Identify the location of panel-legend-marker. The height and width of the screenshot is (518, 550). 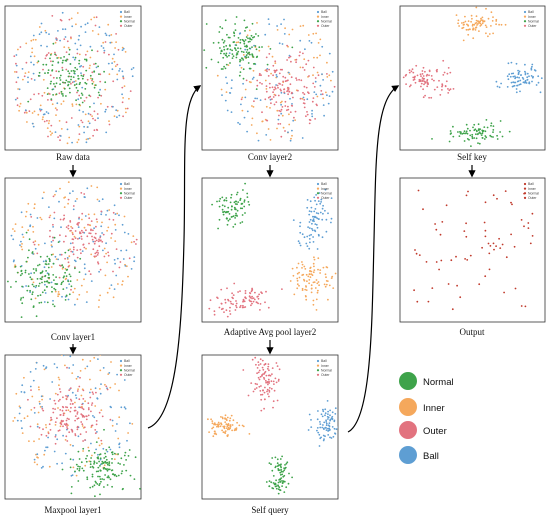
(318, 361).